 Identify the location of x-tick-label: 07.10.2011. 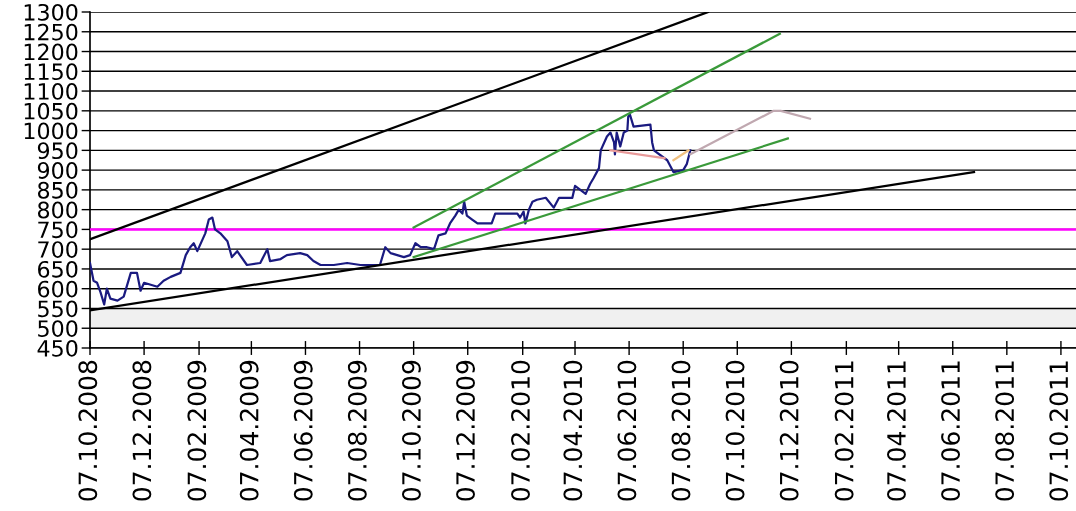
(1059, 431).